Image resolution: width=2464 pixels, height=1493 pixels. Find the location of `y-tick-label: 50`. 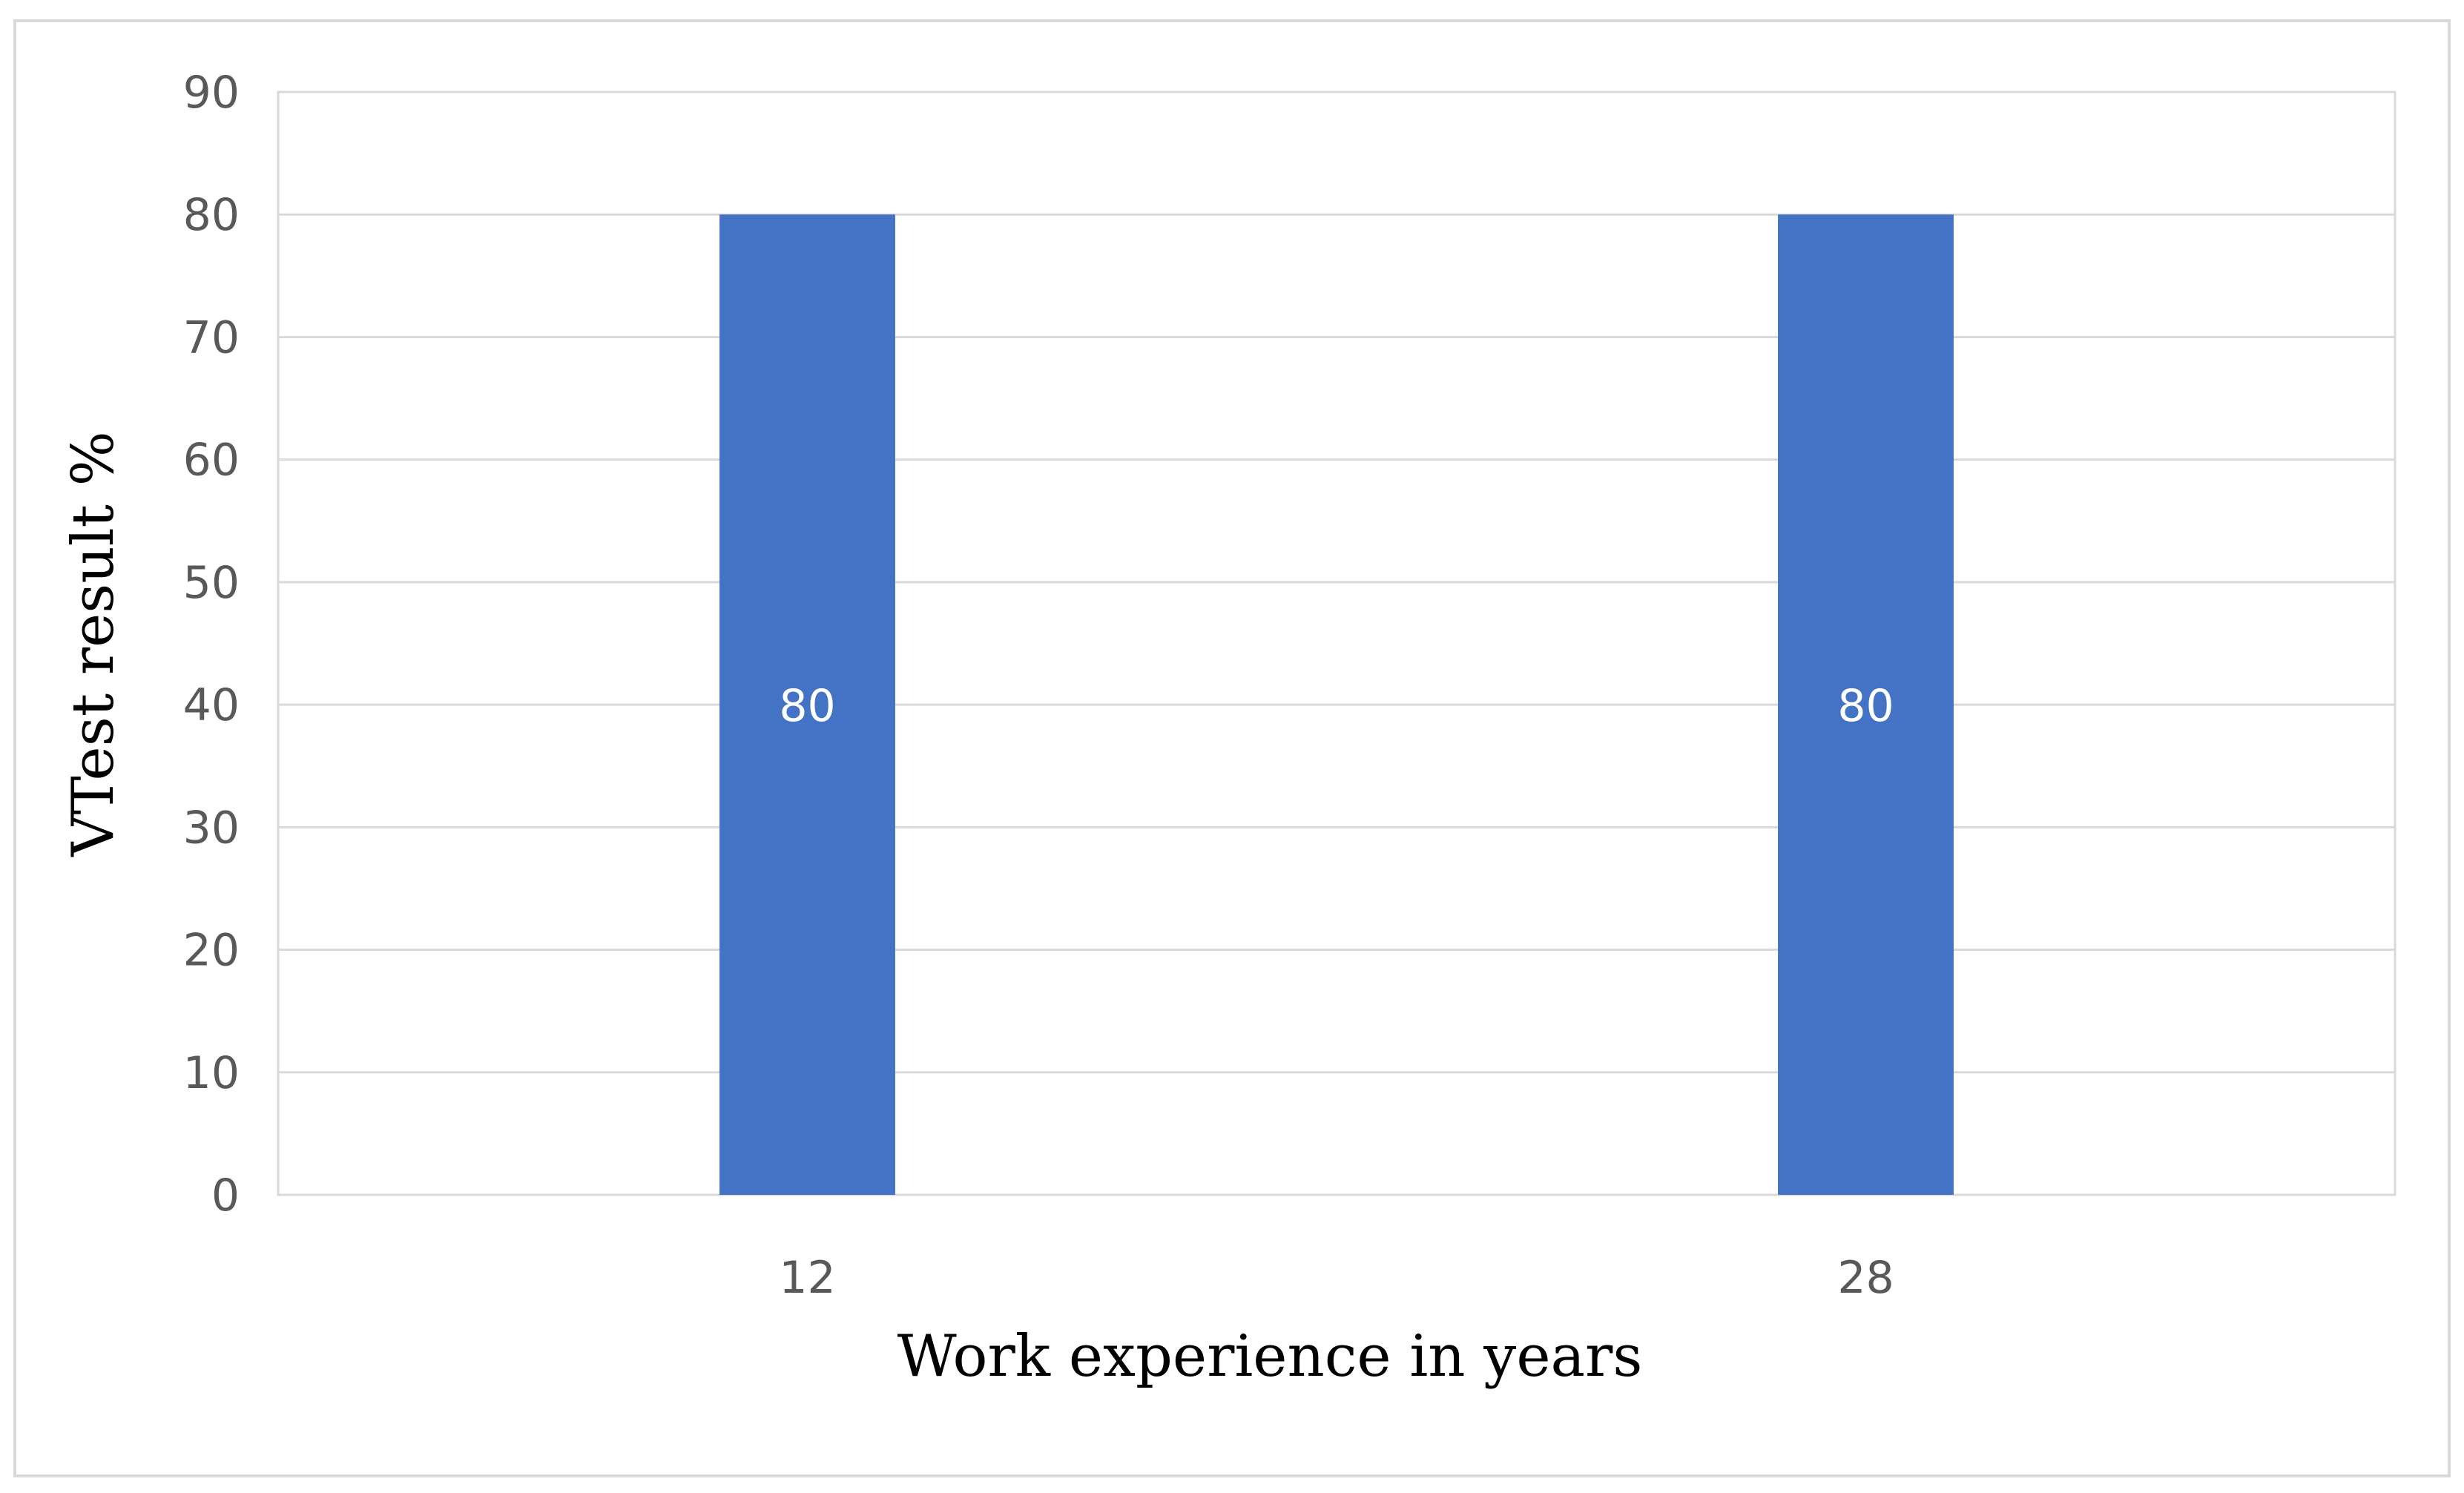

y-tick-label: 50 is located at coordinates (212, 583).